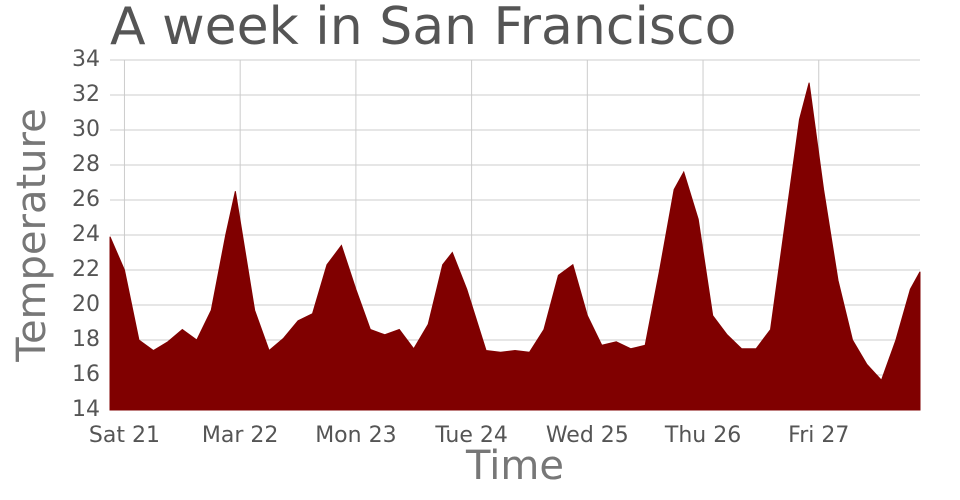  Describe the element at coordinates (86, 199) in the screenshot. I see `y-tick-label: 26` at that location.